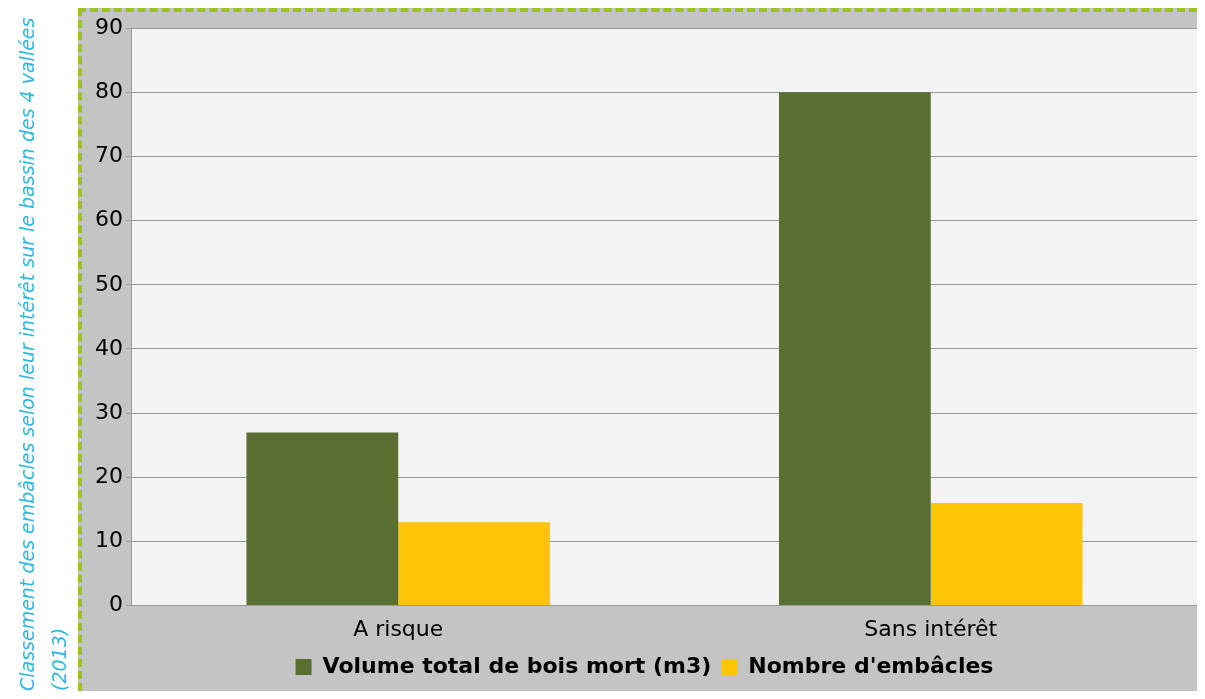 The height and width of the screenshot is (699, 1205). I want to click on legend-label: Volume total de bois mort (m3), so click(517, 665).